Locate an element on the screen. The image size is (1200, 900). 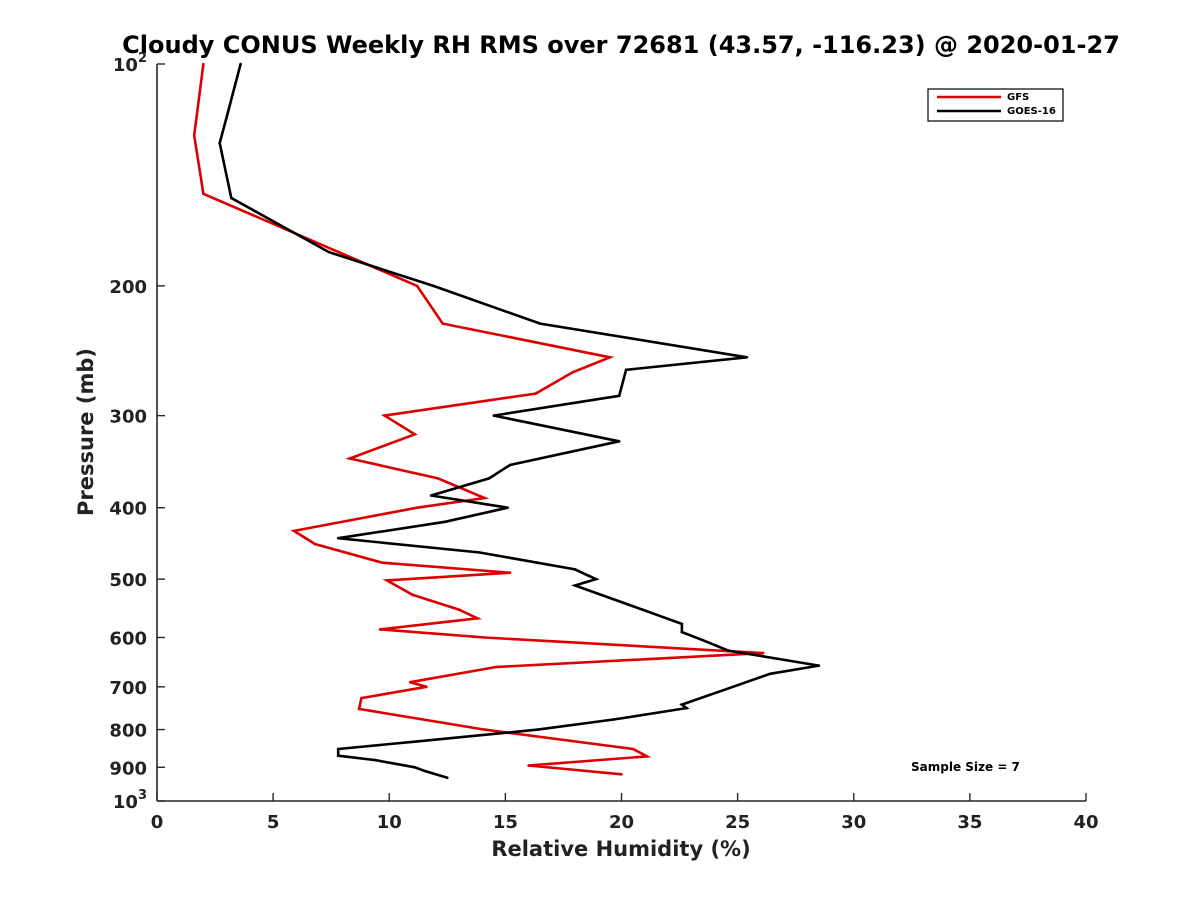
y-tick-label-600: 600 is located at coordinates (128, 638).